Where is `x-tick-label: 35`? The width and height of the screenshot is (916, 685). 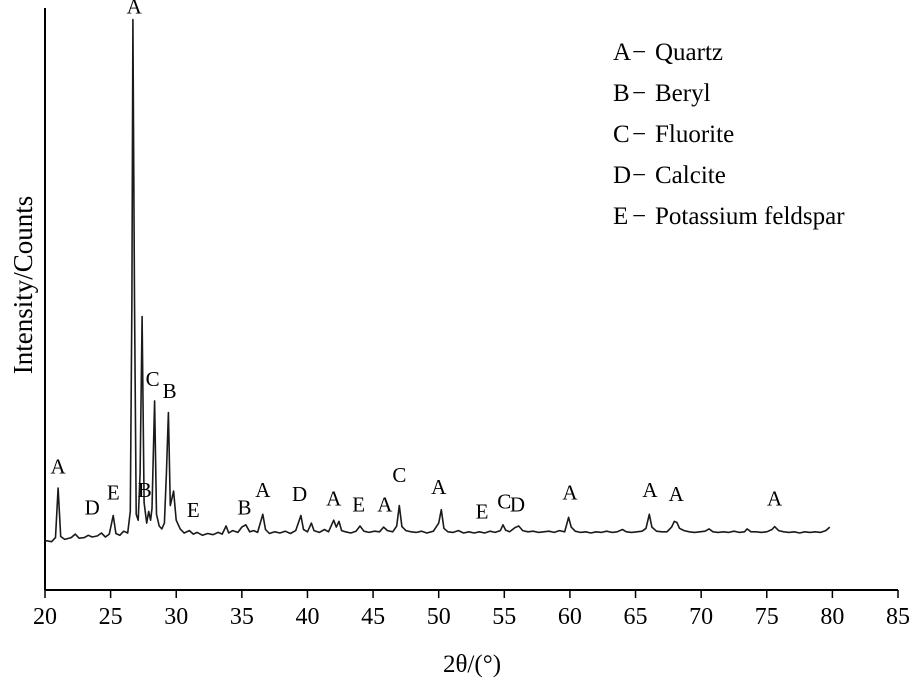 x-tick-label: 35 is located at coordinates (242, 617).